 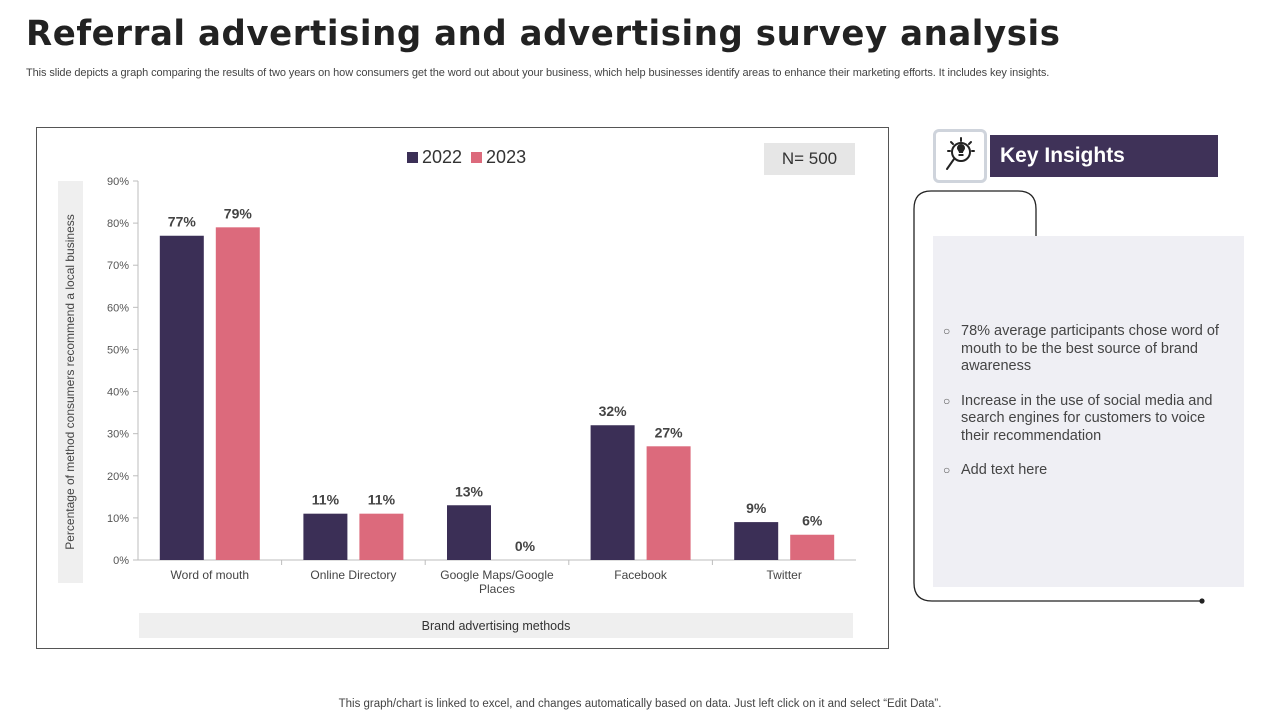 I want to click on y-tick-label: 20%, so click(x=118, y=477).